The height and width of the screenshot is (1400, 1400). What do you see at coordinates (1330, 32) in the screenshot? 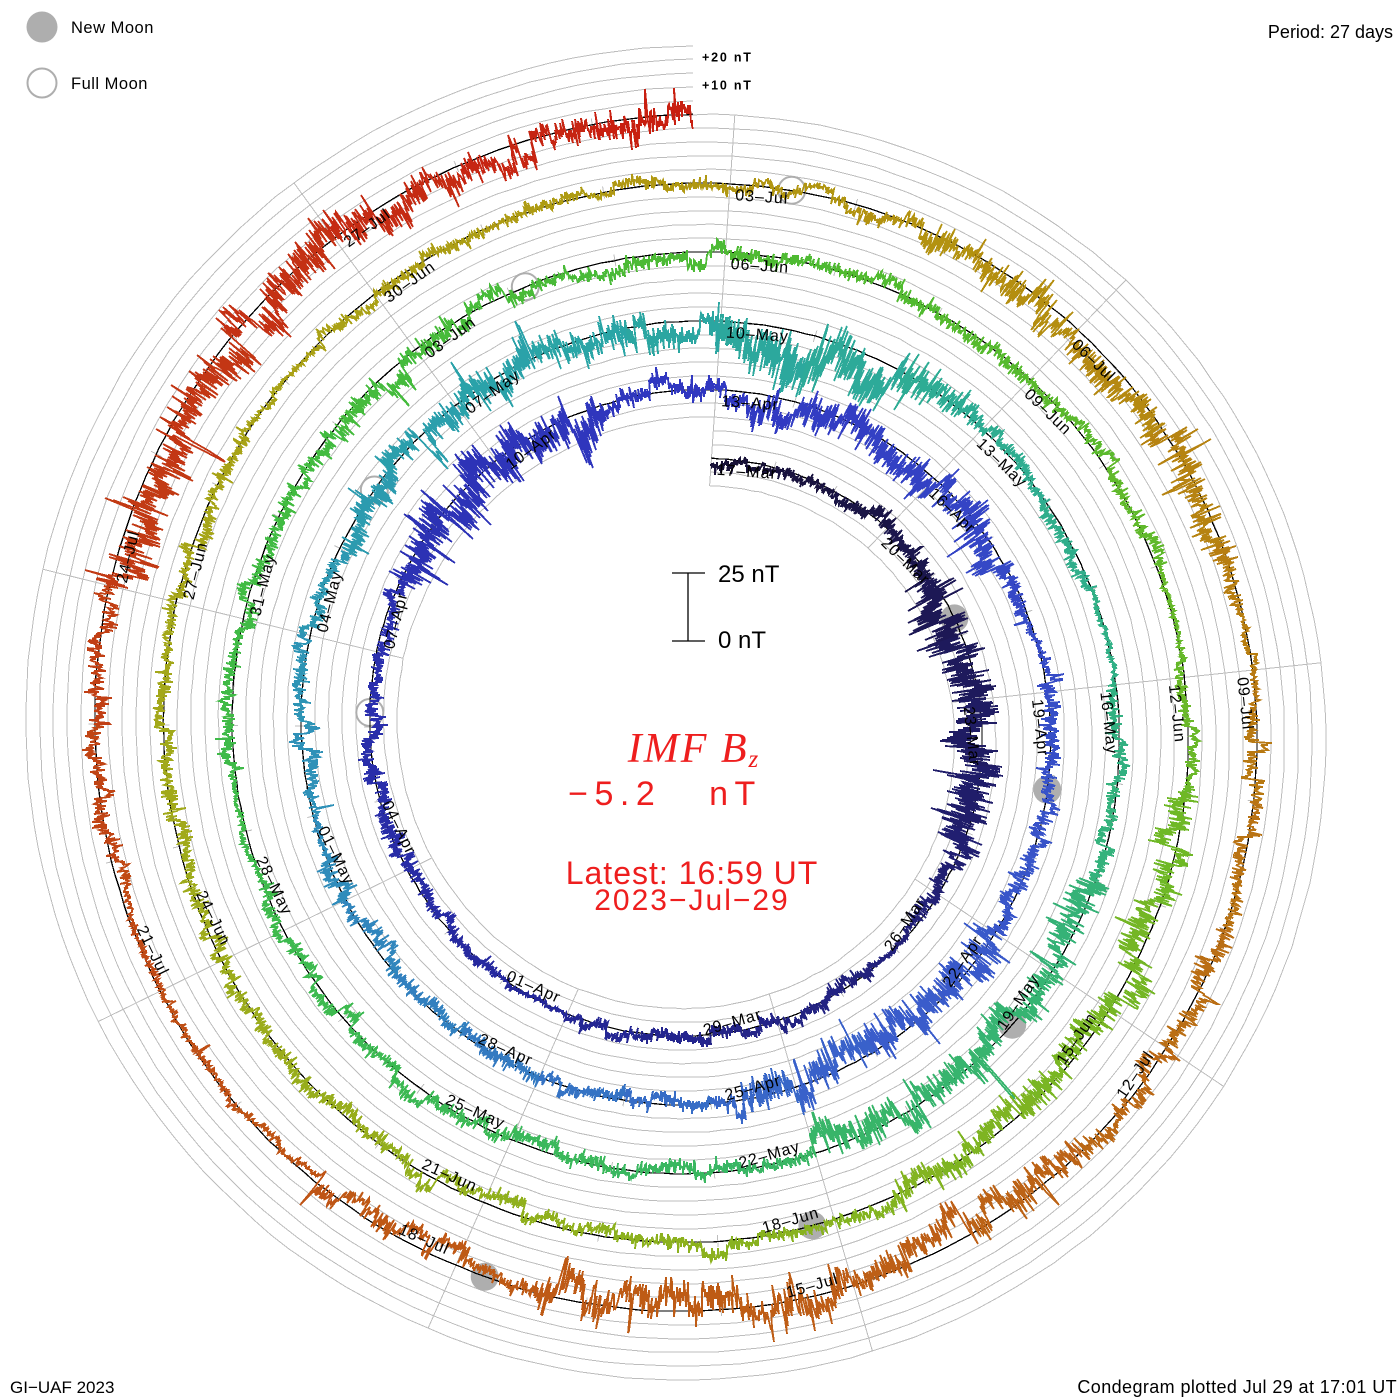
I see `svg-text: Period: 27 days` at bounding box center [1330, 32].